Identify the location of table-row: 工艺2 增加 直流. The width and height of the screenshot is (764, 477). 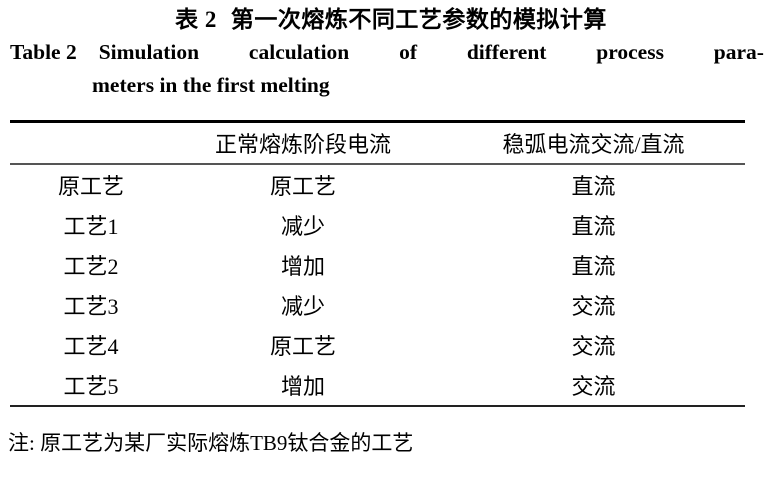
(377, 265).